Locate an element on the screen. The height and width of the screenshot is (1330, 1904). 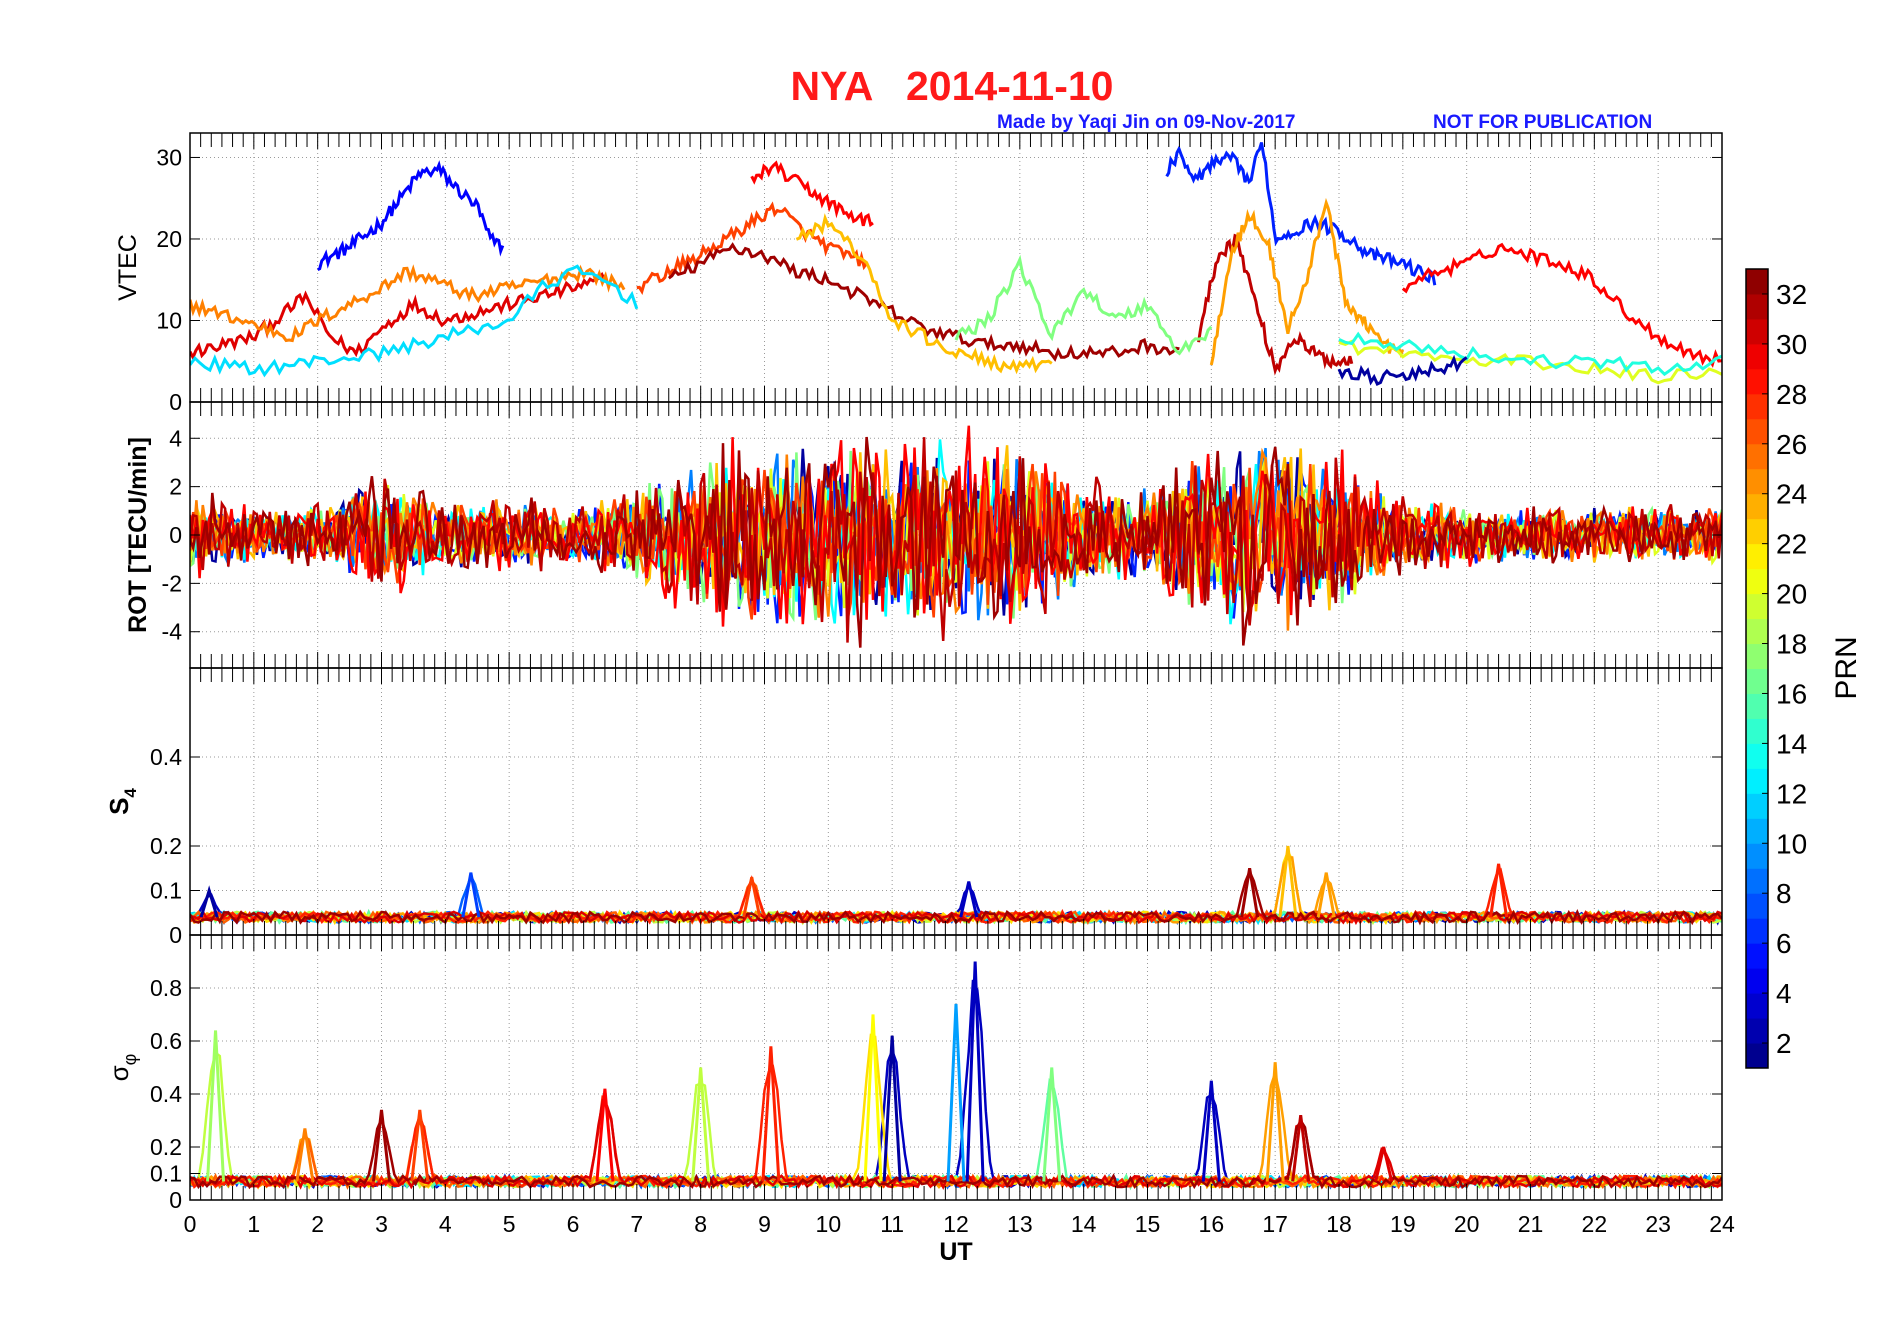
y-tick-label: 0.8 is located at coordinates (166, 988).